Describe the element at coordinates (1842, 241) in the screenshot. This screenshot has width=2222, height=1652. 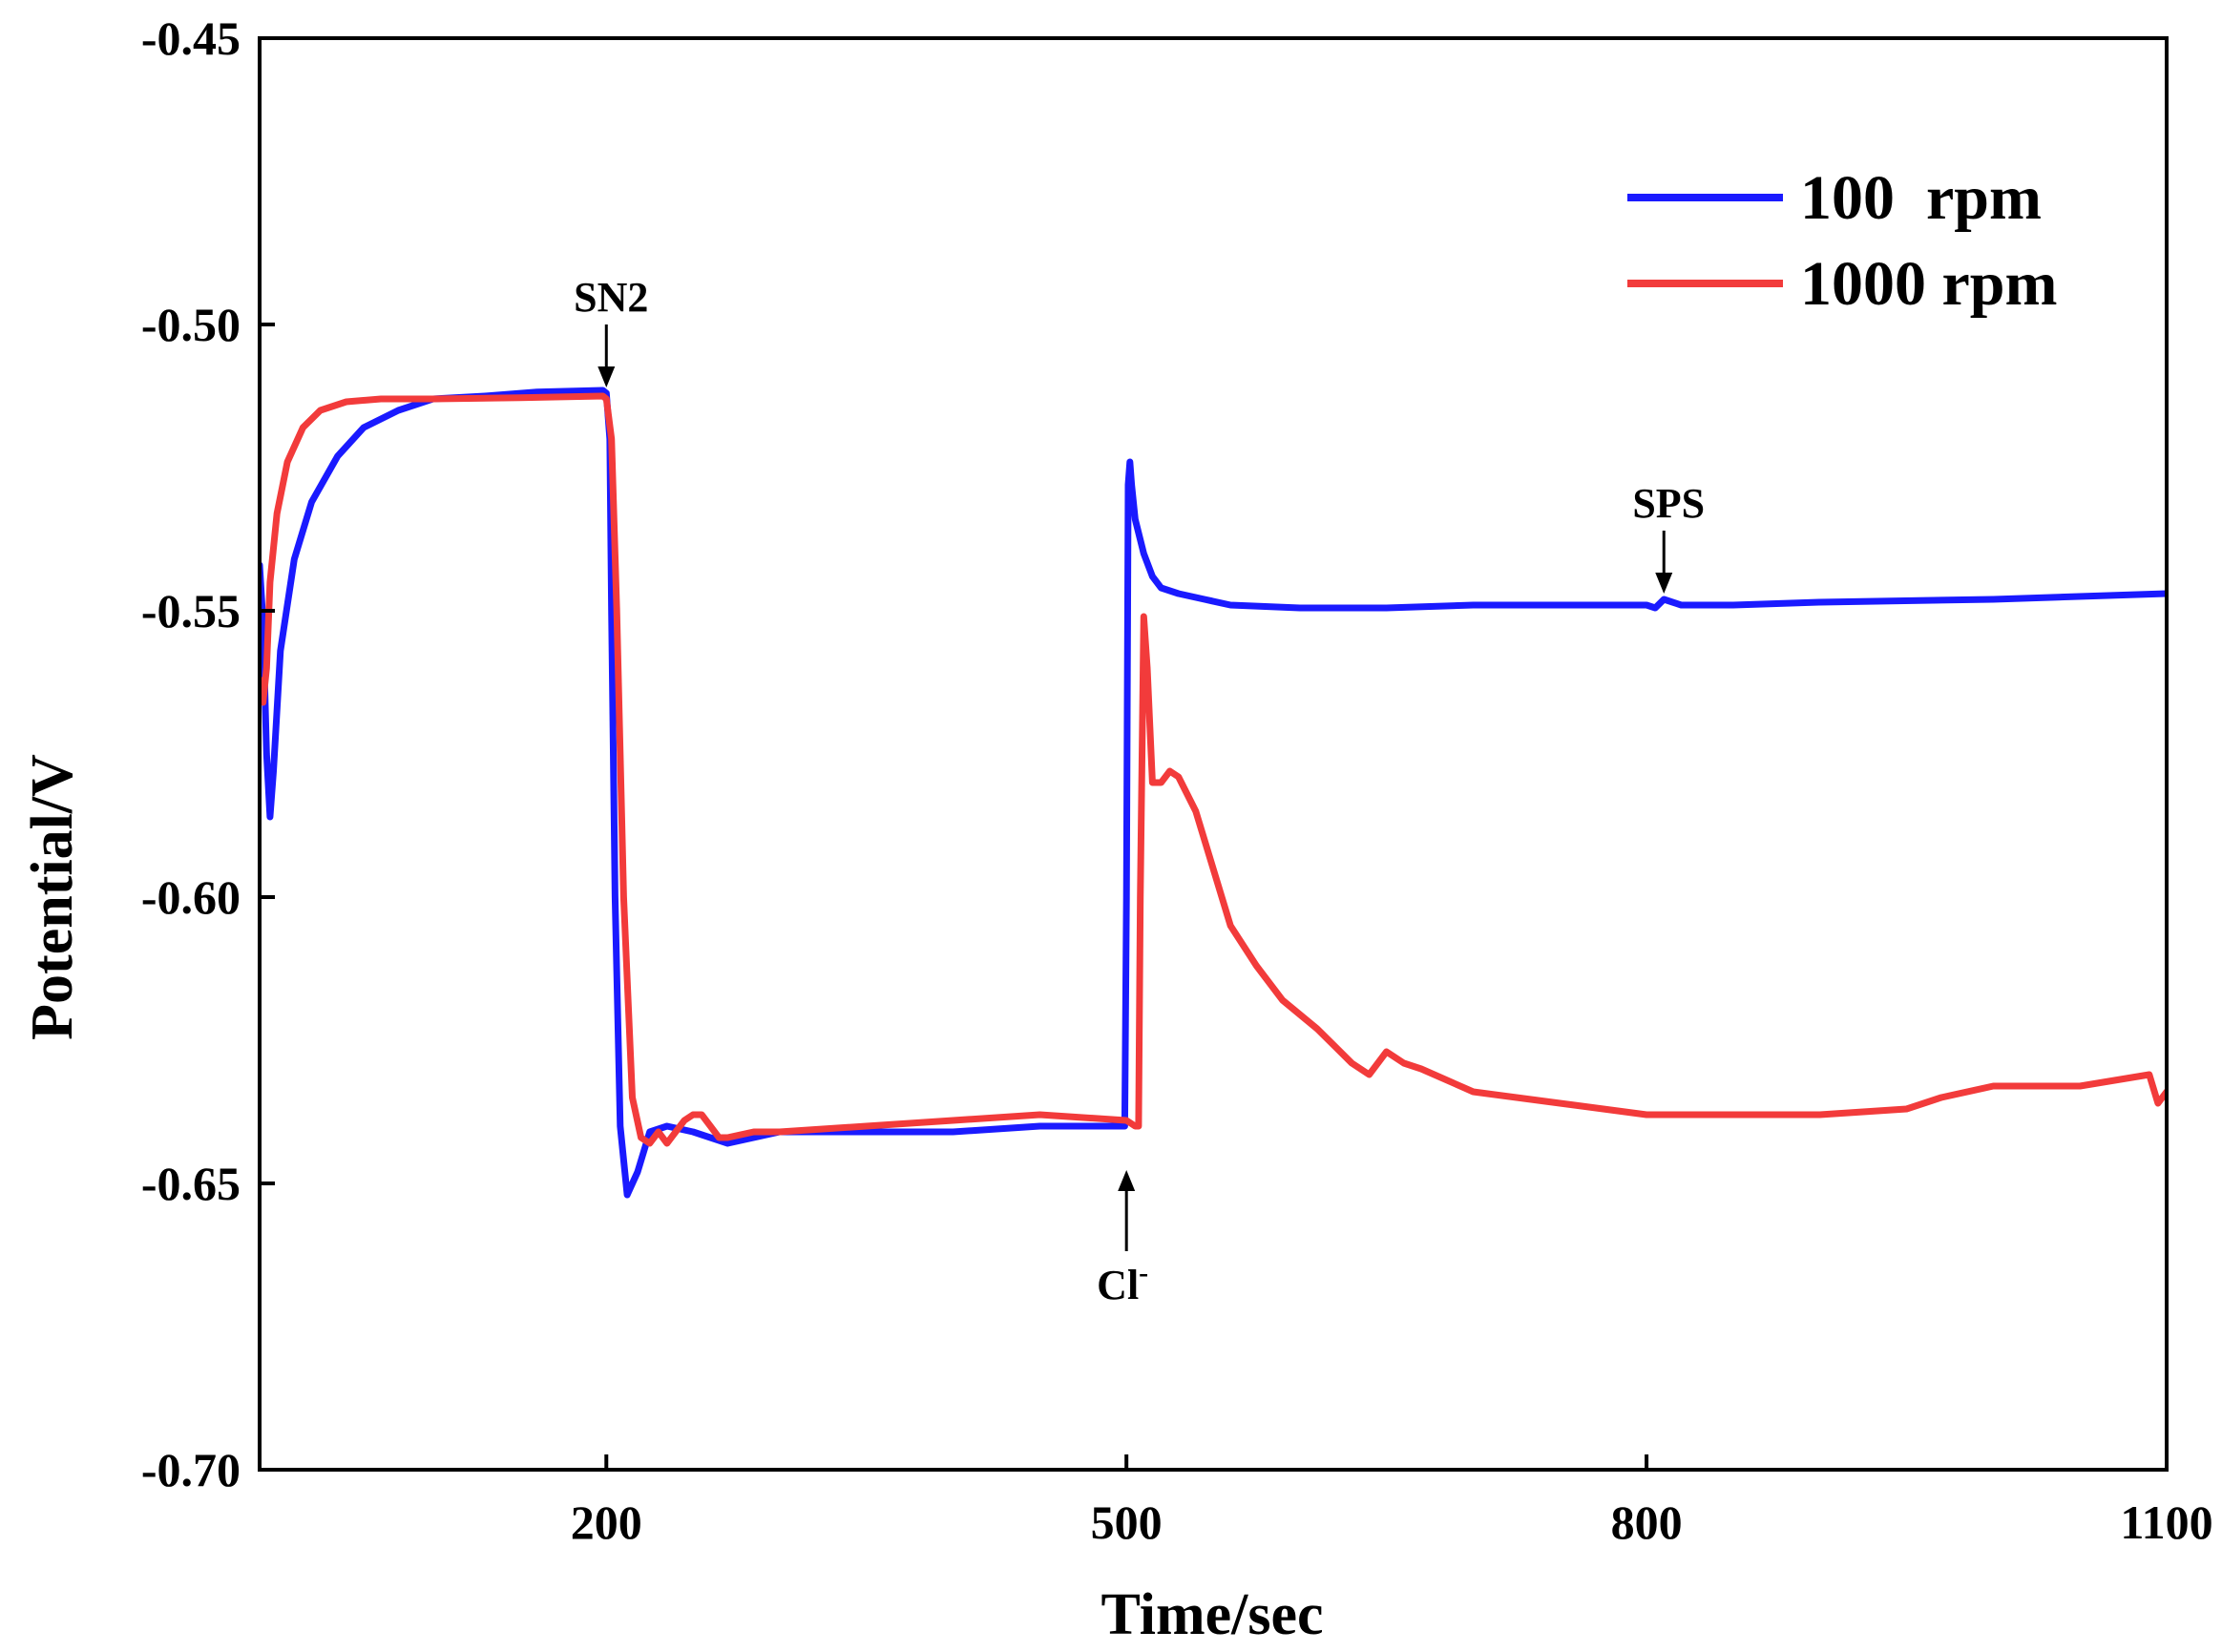
I see `legend: 100 rpm 1000 rpm` at that location.